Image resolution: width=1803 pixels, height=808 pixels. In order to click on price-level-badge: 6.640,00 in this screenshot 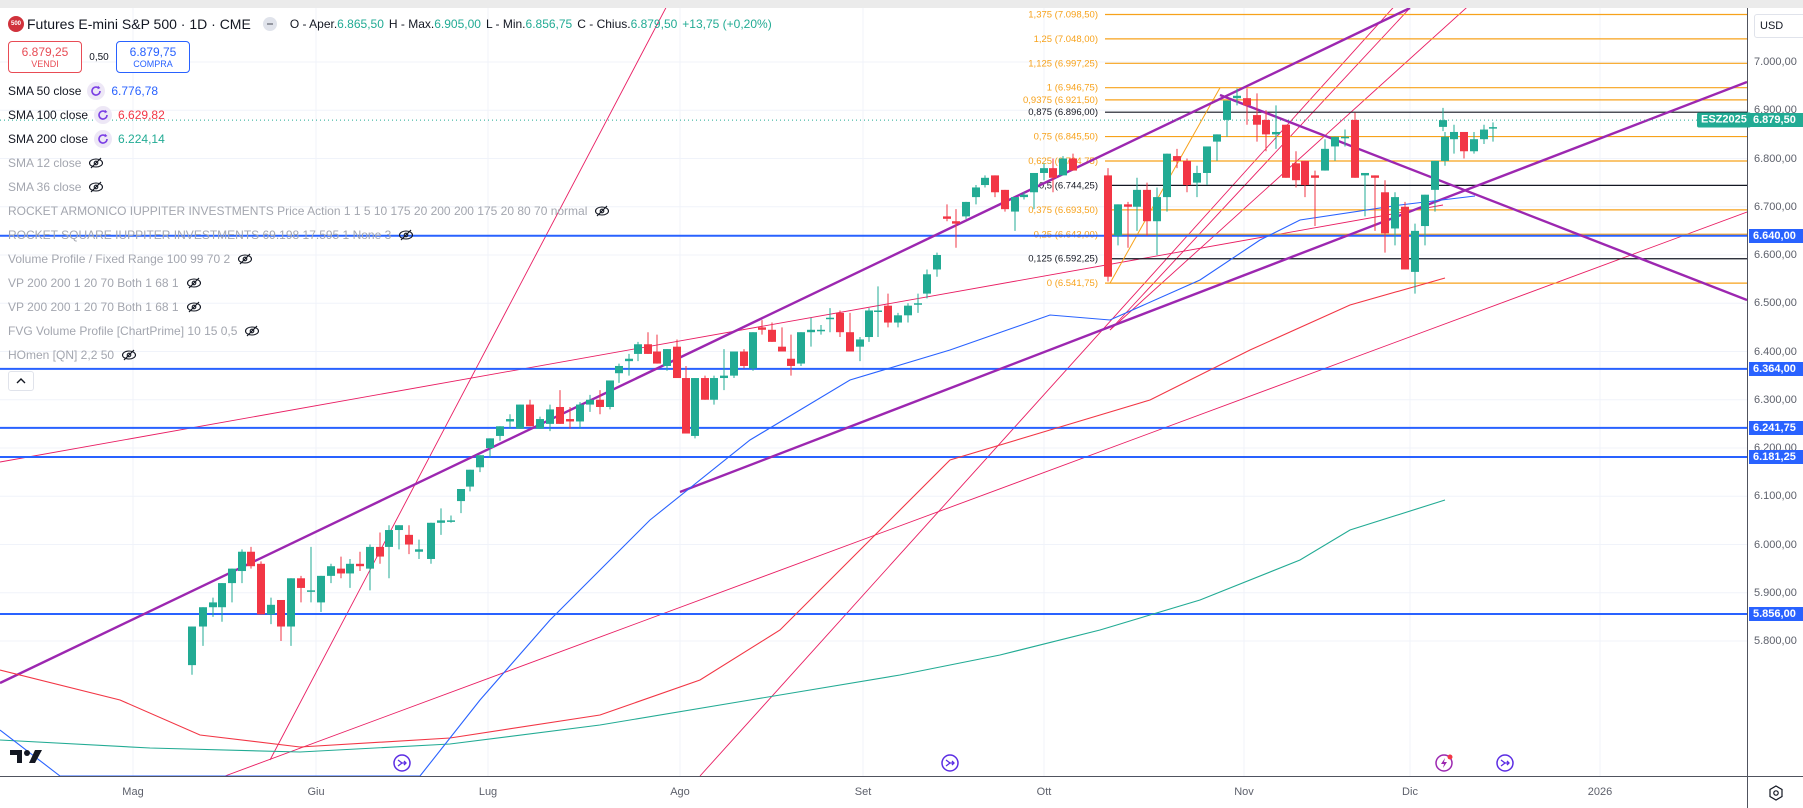, I will do `click(1776, 235)`.